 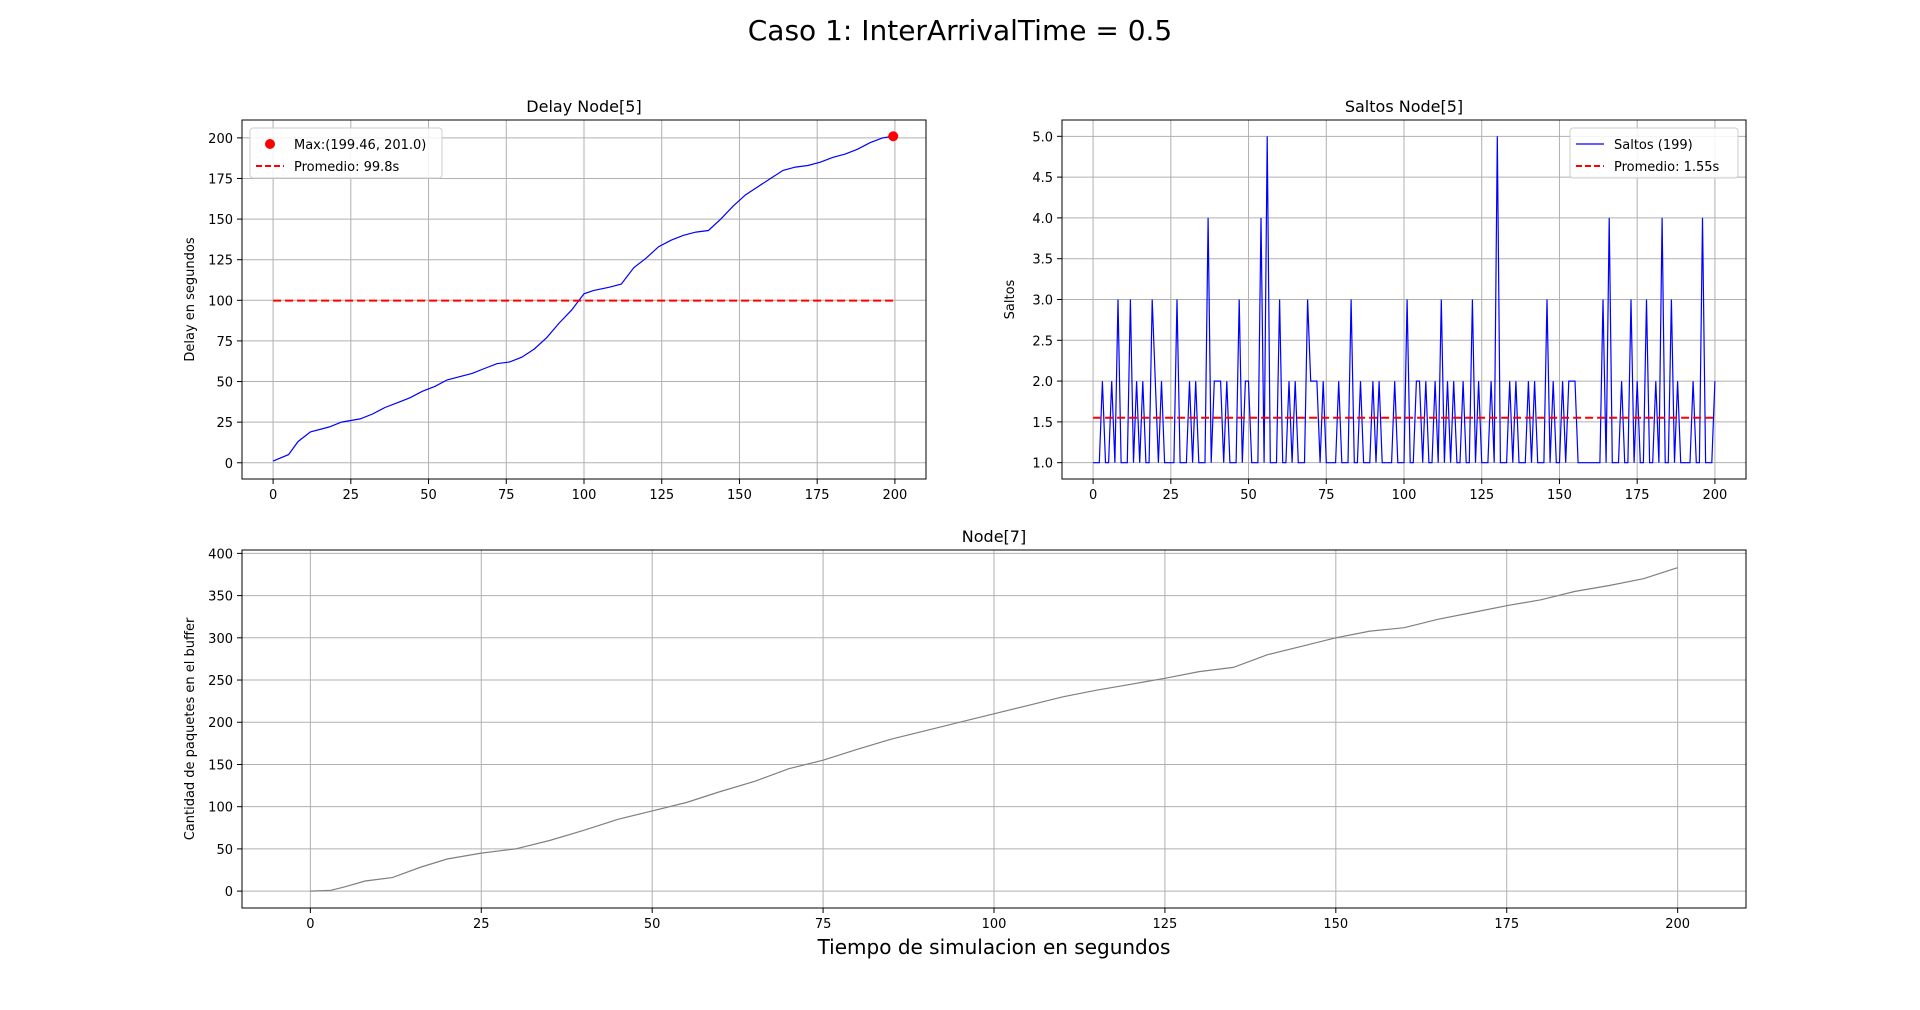 I want to click on y-tick-label: 75, so click(x=224, y=342).